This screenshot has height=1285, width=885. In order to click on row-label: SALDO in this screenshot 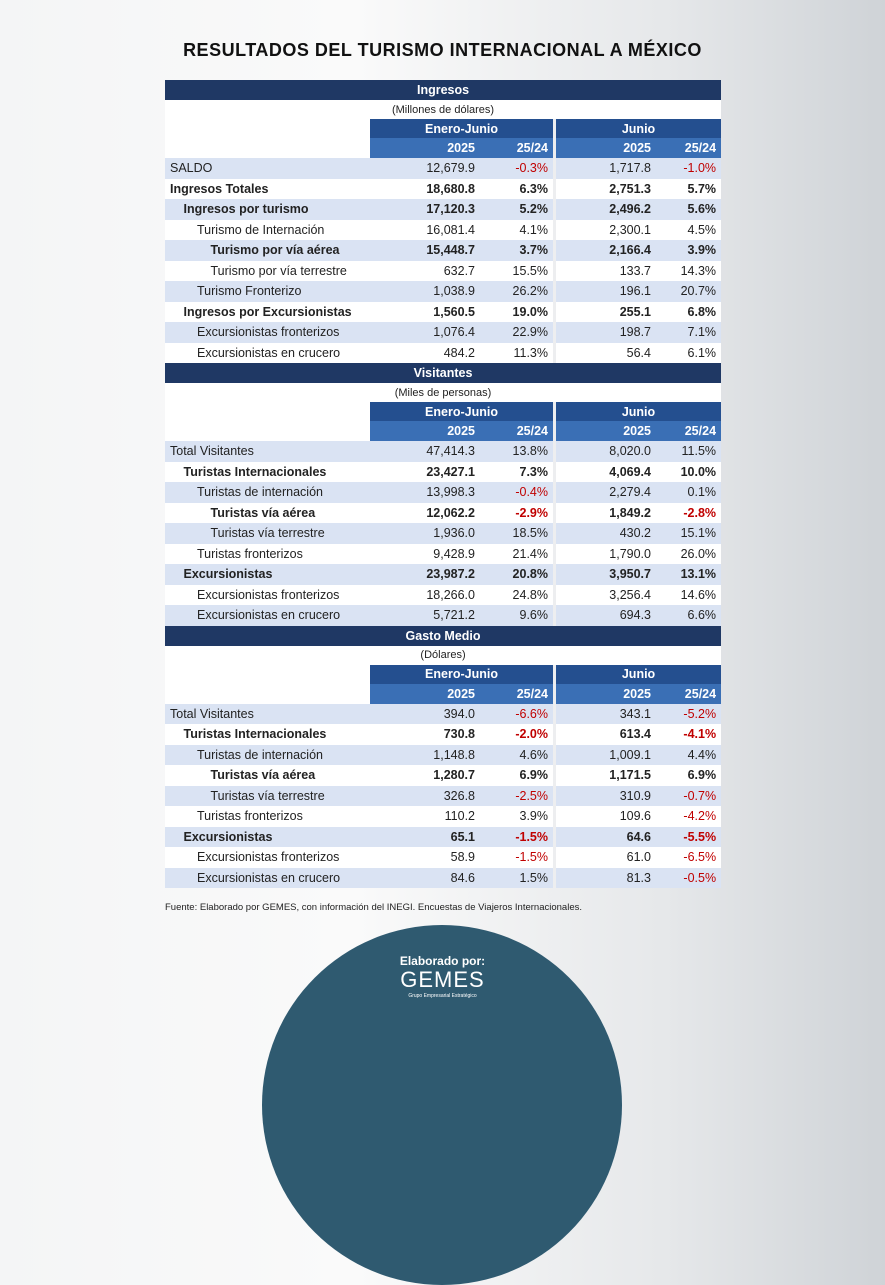, I will do `click(267, 168)`.